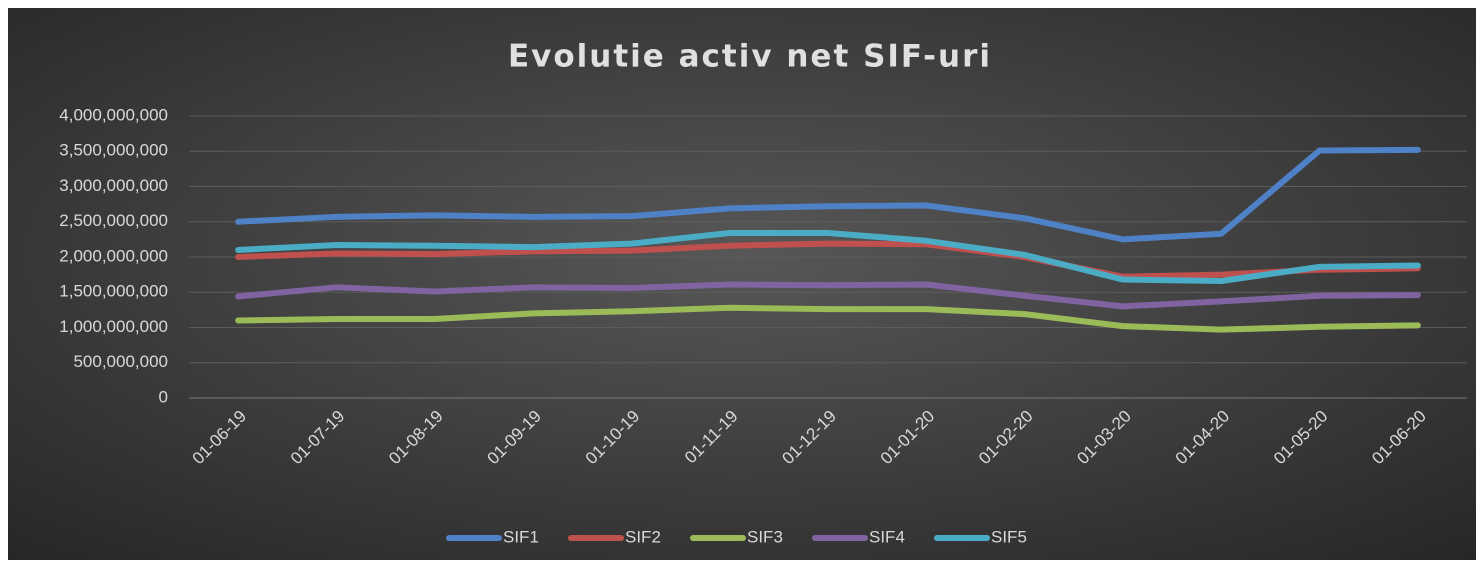  What do you see at coordinates (750, 57) in the screenshot?
I see `chart-title: Evolutie activ net SIF-uri` at bounding box center [750, 57].